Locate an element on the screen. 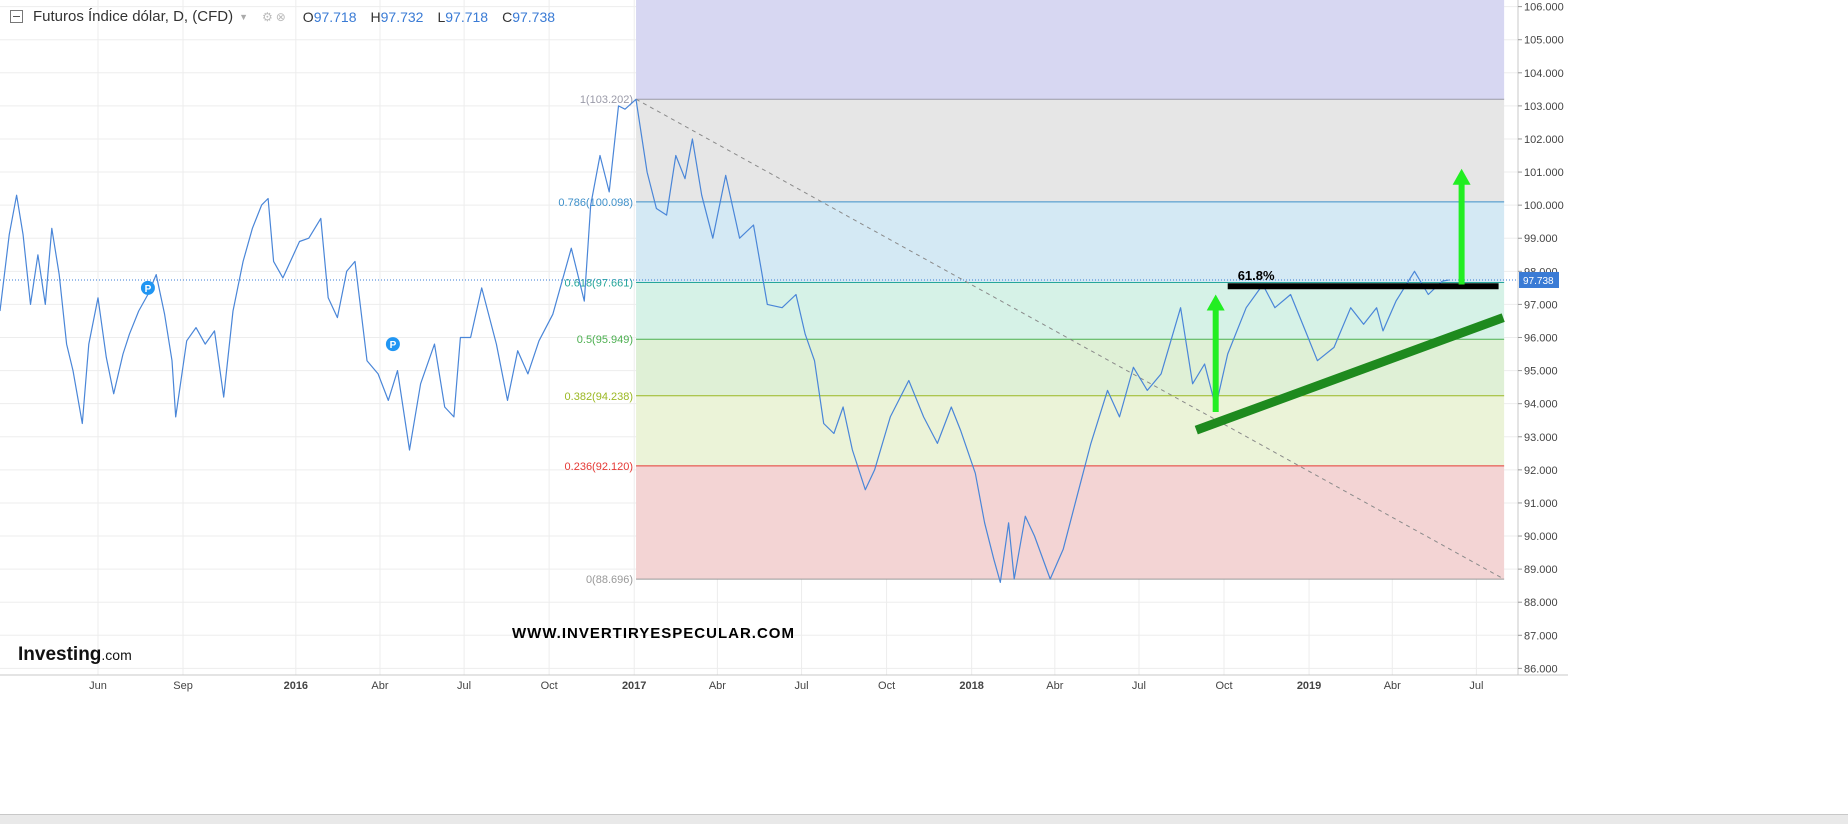  price-axis-label: 97.738 is located at coordinates (1538, 281).